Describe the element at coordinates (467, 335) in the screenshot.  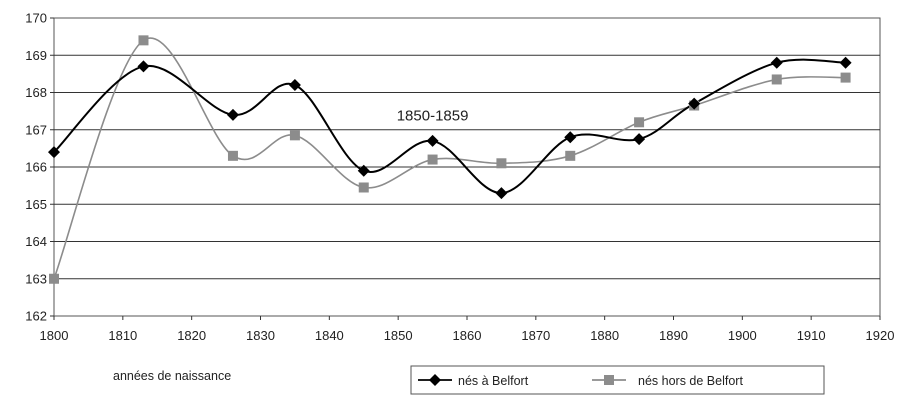
I see `x-tick-label-1860: 1860` at that location.